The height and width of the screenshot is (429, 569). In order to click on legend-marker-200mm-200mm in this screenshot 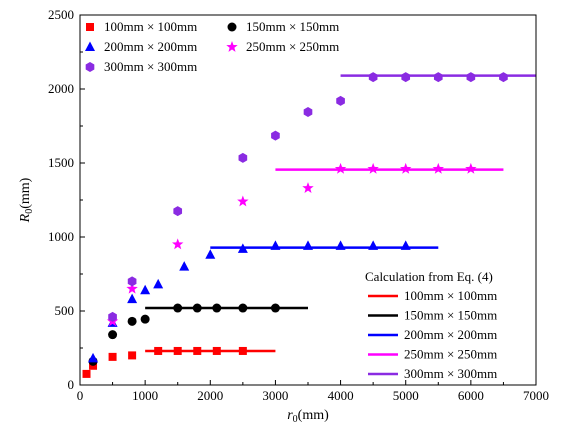, I will do `click(90, 46)`.